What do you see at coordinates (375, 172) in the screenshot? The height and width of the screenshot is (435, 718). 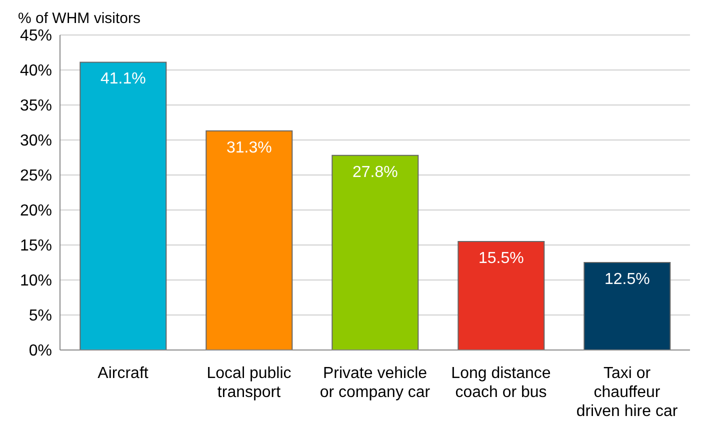 I see `data-label: 27.8%` at bounding box center [375, 172].